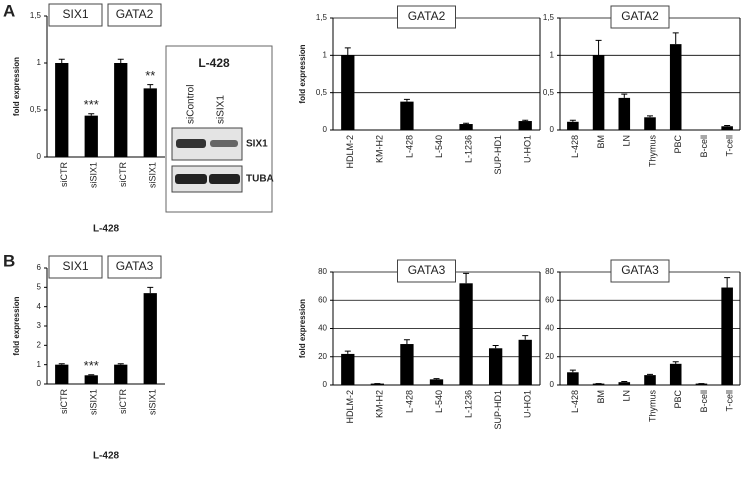 The height and width of the screenshot is (483, 748). Describe the element at coordinates (9, 260) in the screenshot. I see `panel-label: B` at that location.